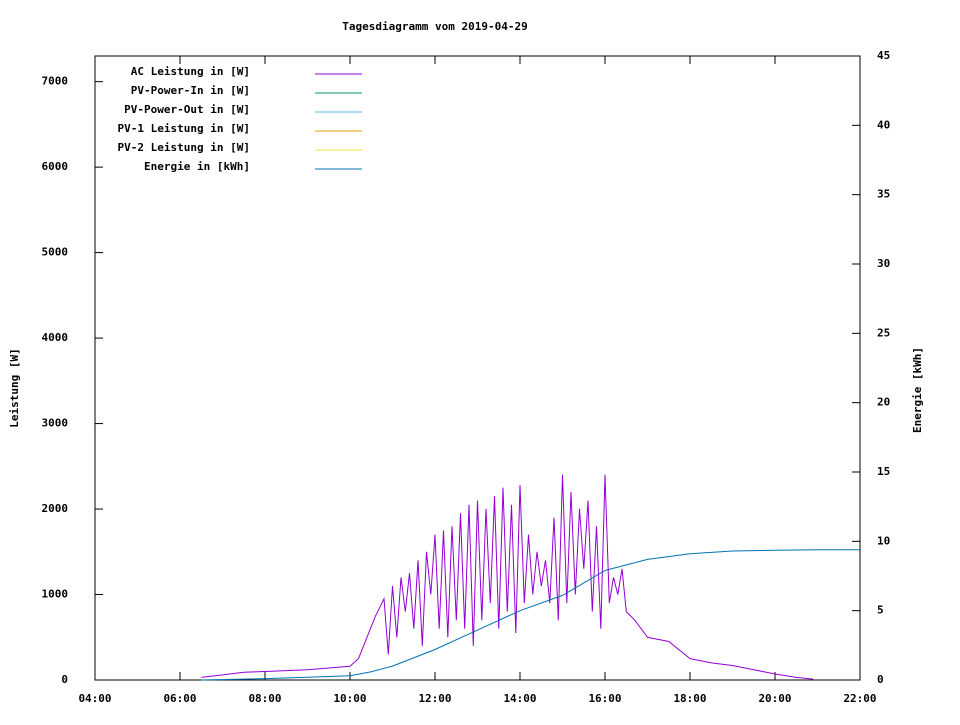 The height and width of the screenshot is (725, 960). Describe the element at coordinates (859, 698) in the screenshot. I see `x-tick-label: 22:00` at that location.